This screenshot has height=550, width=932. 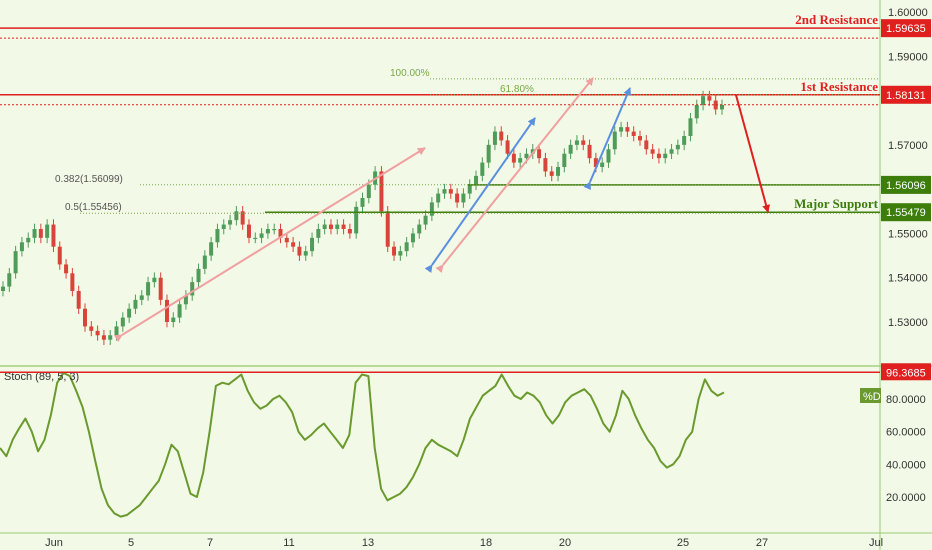 What do you see at coordinates (906, 29) in the screenshot?
I see `level-price-value: 1.59635` at bounding box center [906, 29].